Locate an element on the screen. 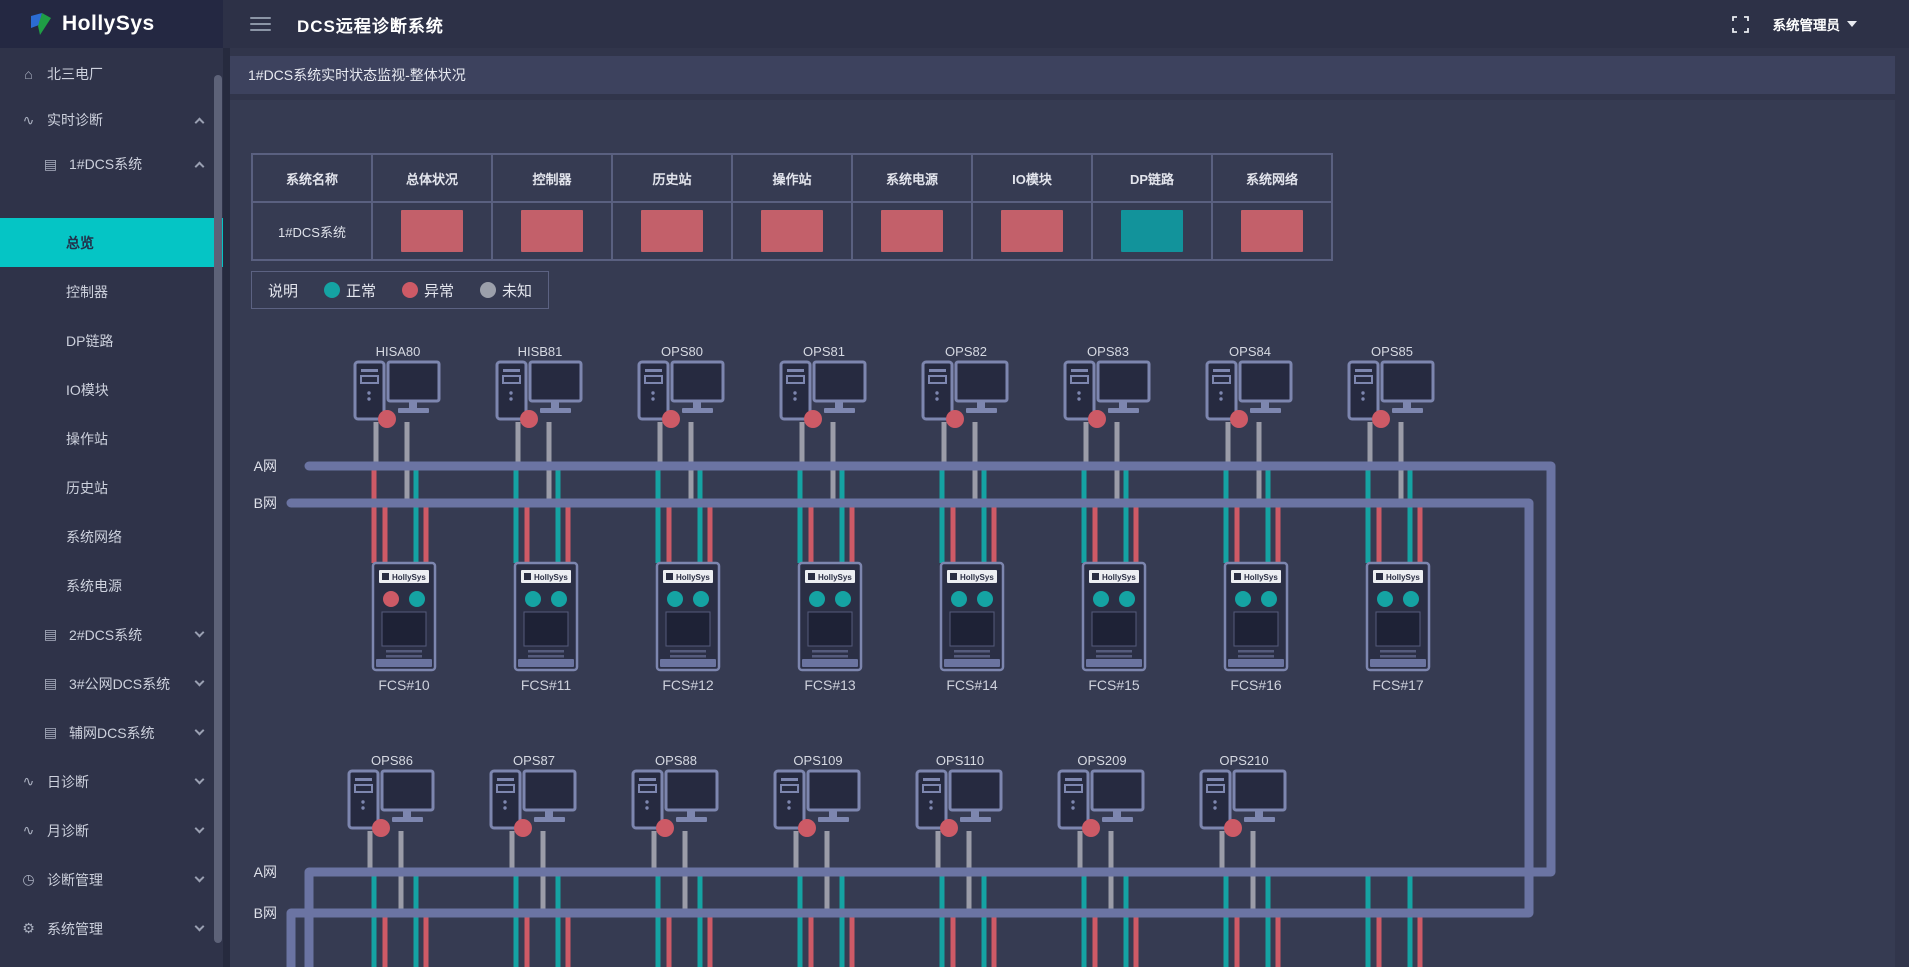 This screenshot has height=967, width=1909. station-OPS83: OPS83 is located at coordinates (1107, 386).